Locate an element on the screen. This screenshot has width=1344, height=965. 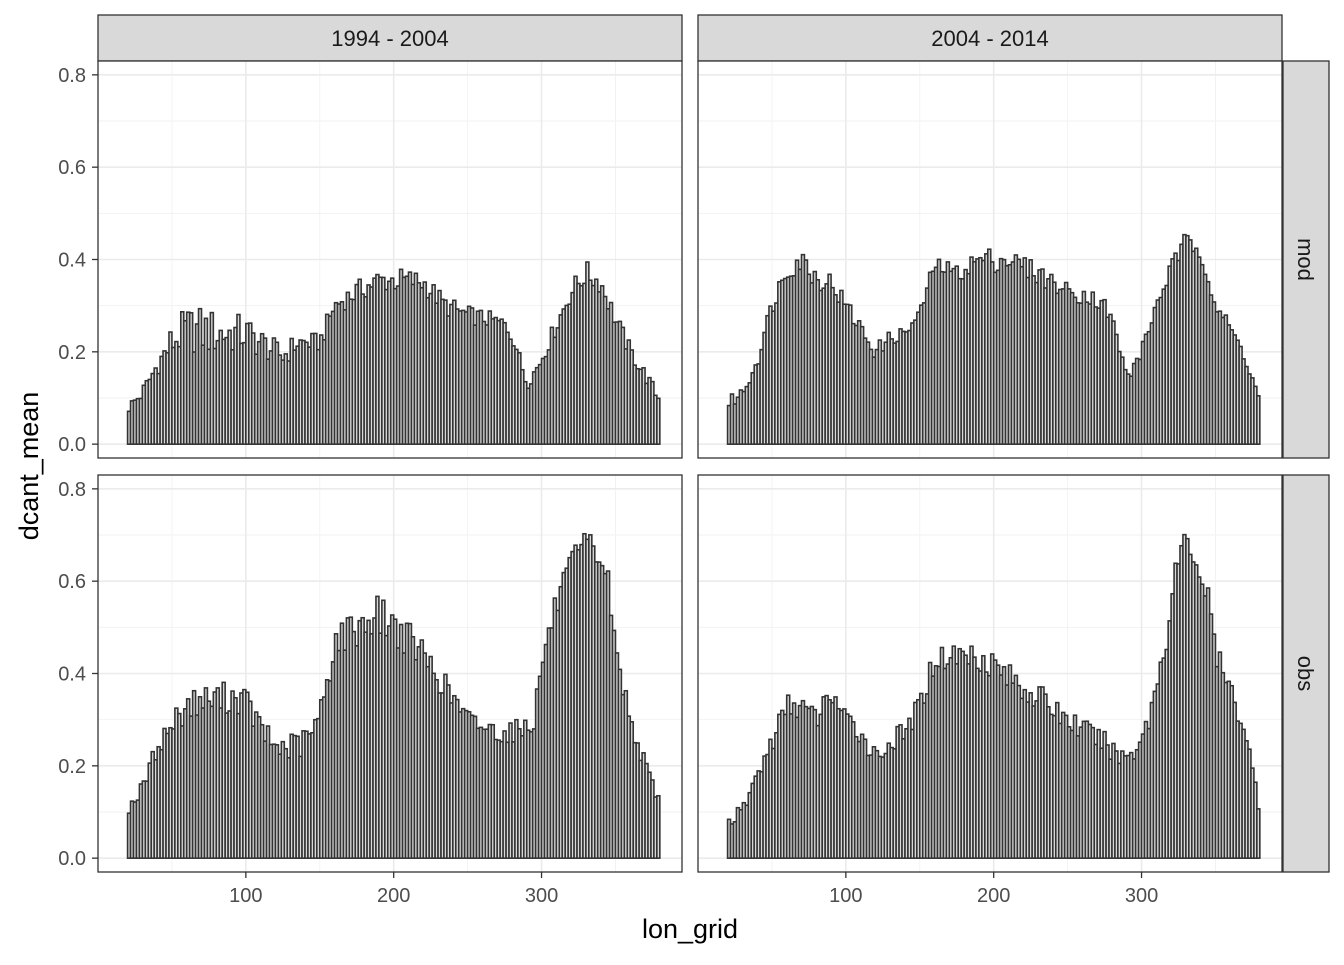
facet-label-row: obs is located at coordinates (1305, 673).